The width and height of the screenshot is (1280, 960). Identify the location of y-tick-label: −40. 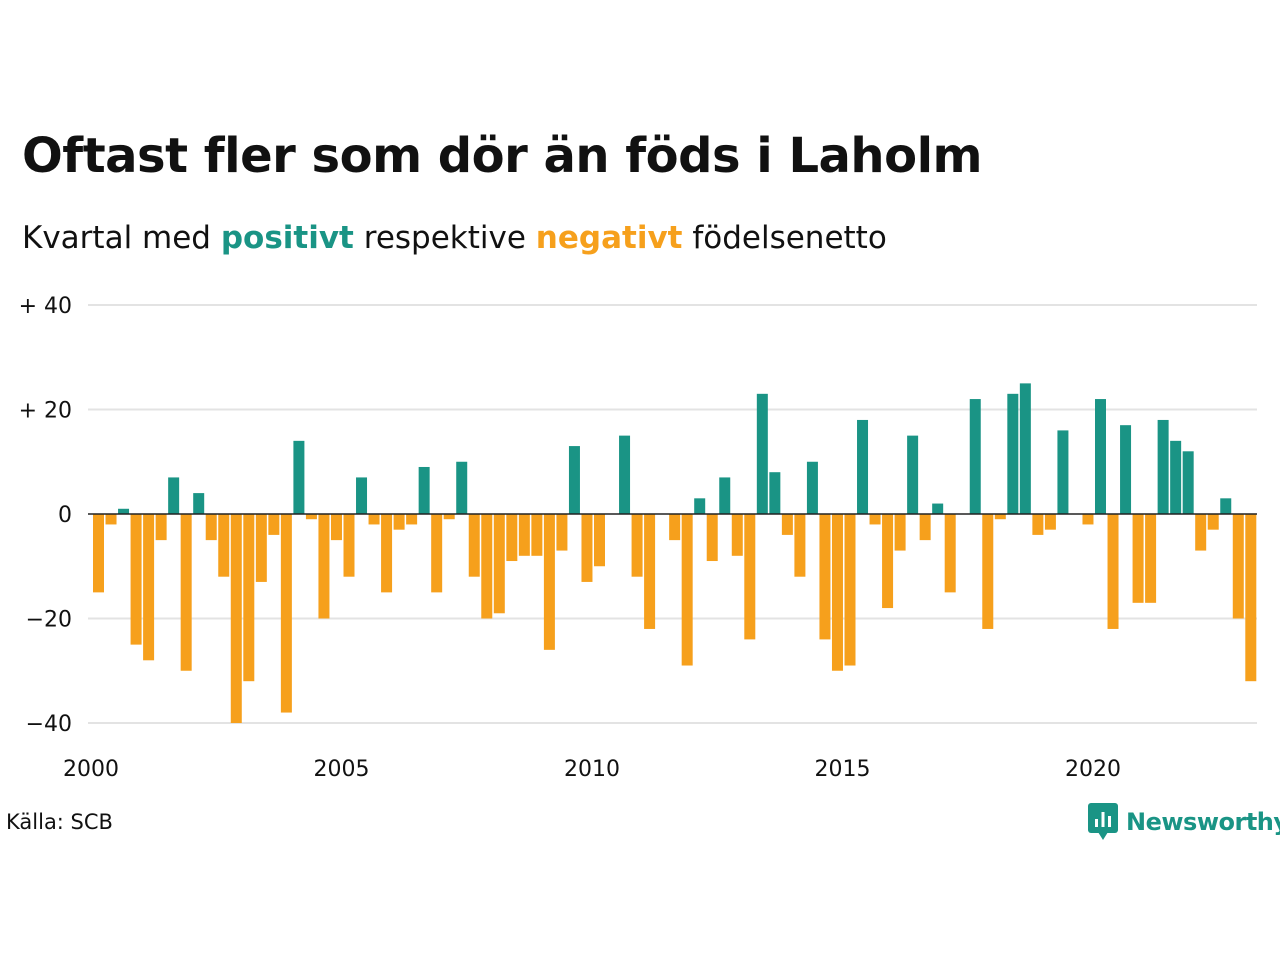
(49, 724).